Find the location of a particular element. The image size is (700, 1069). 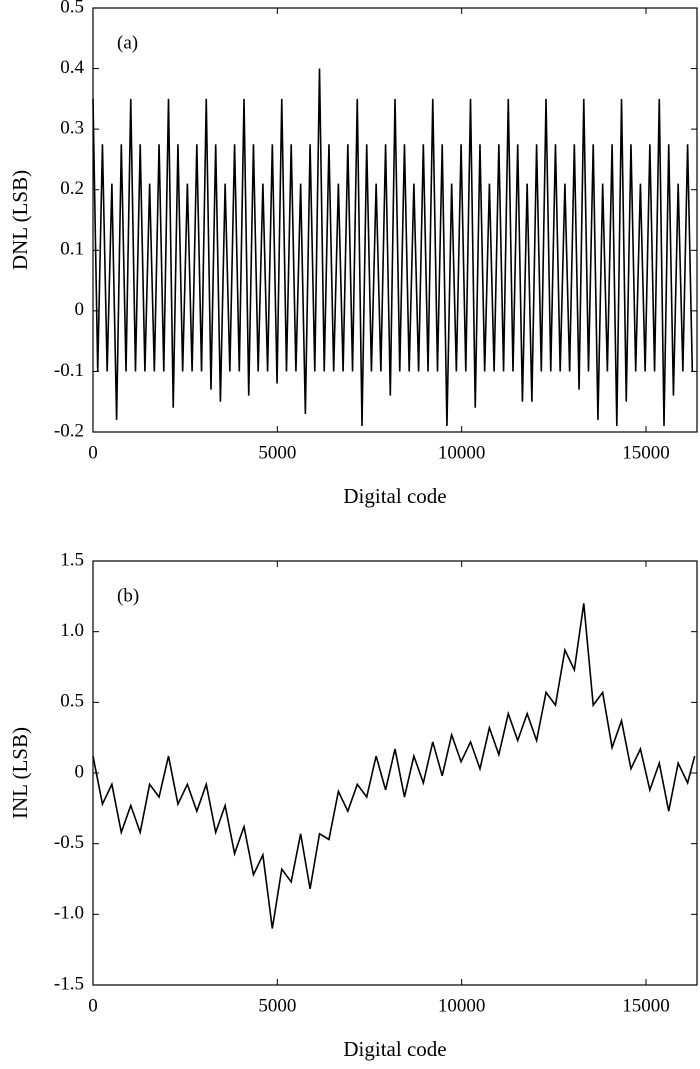

y-tick-label: -0.1 is located at coordinates (69, 370).